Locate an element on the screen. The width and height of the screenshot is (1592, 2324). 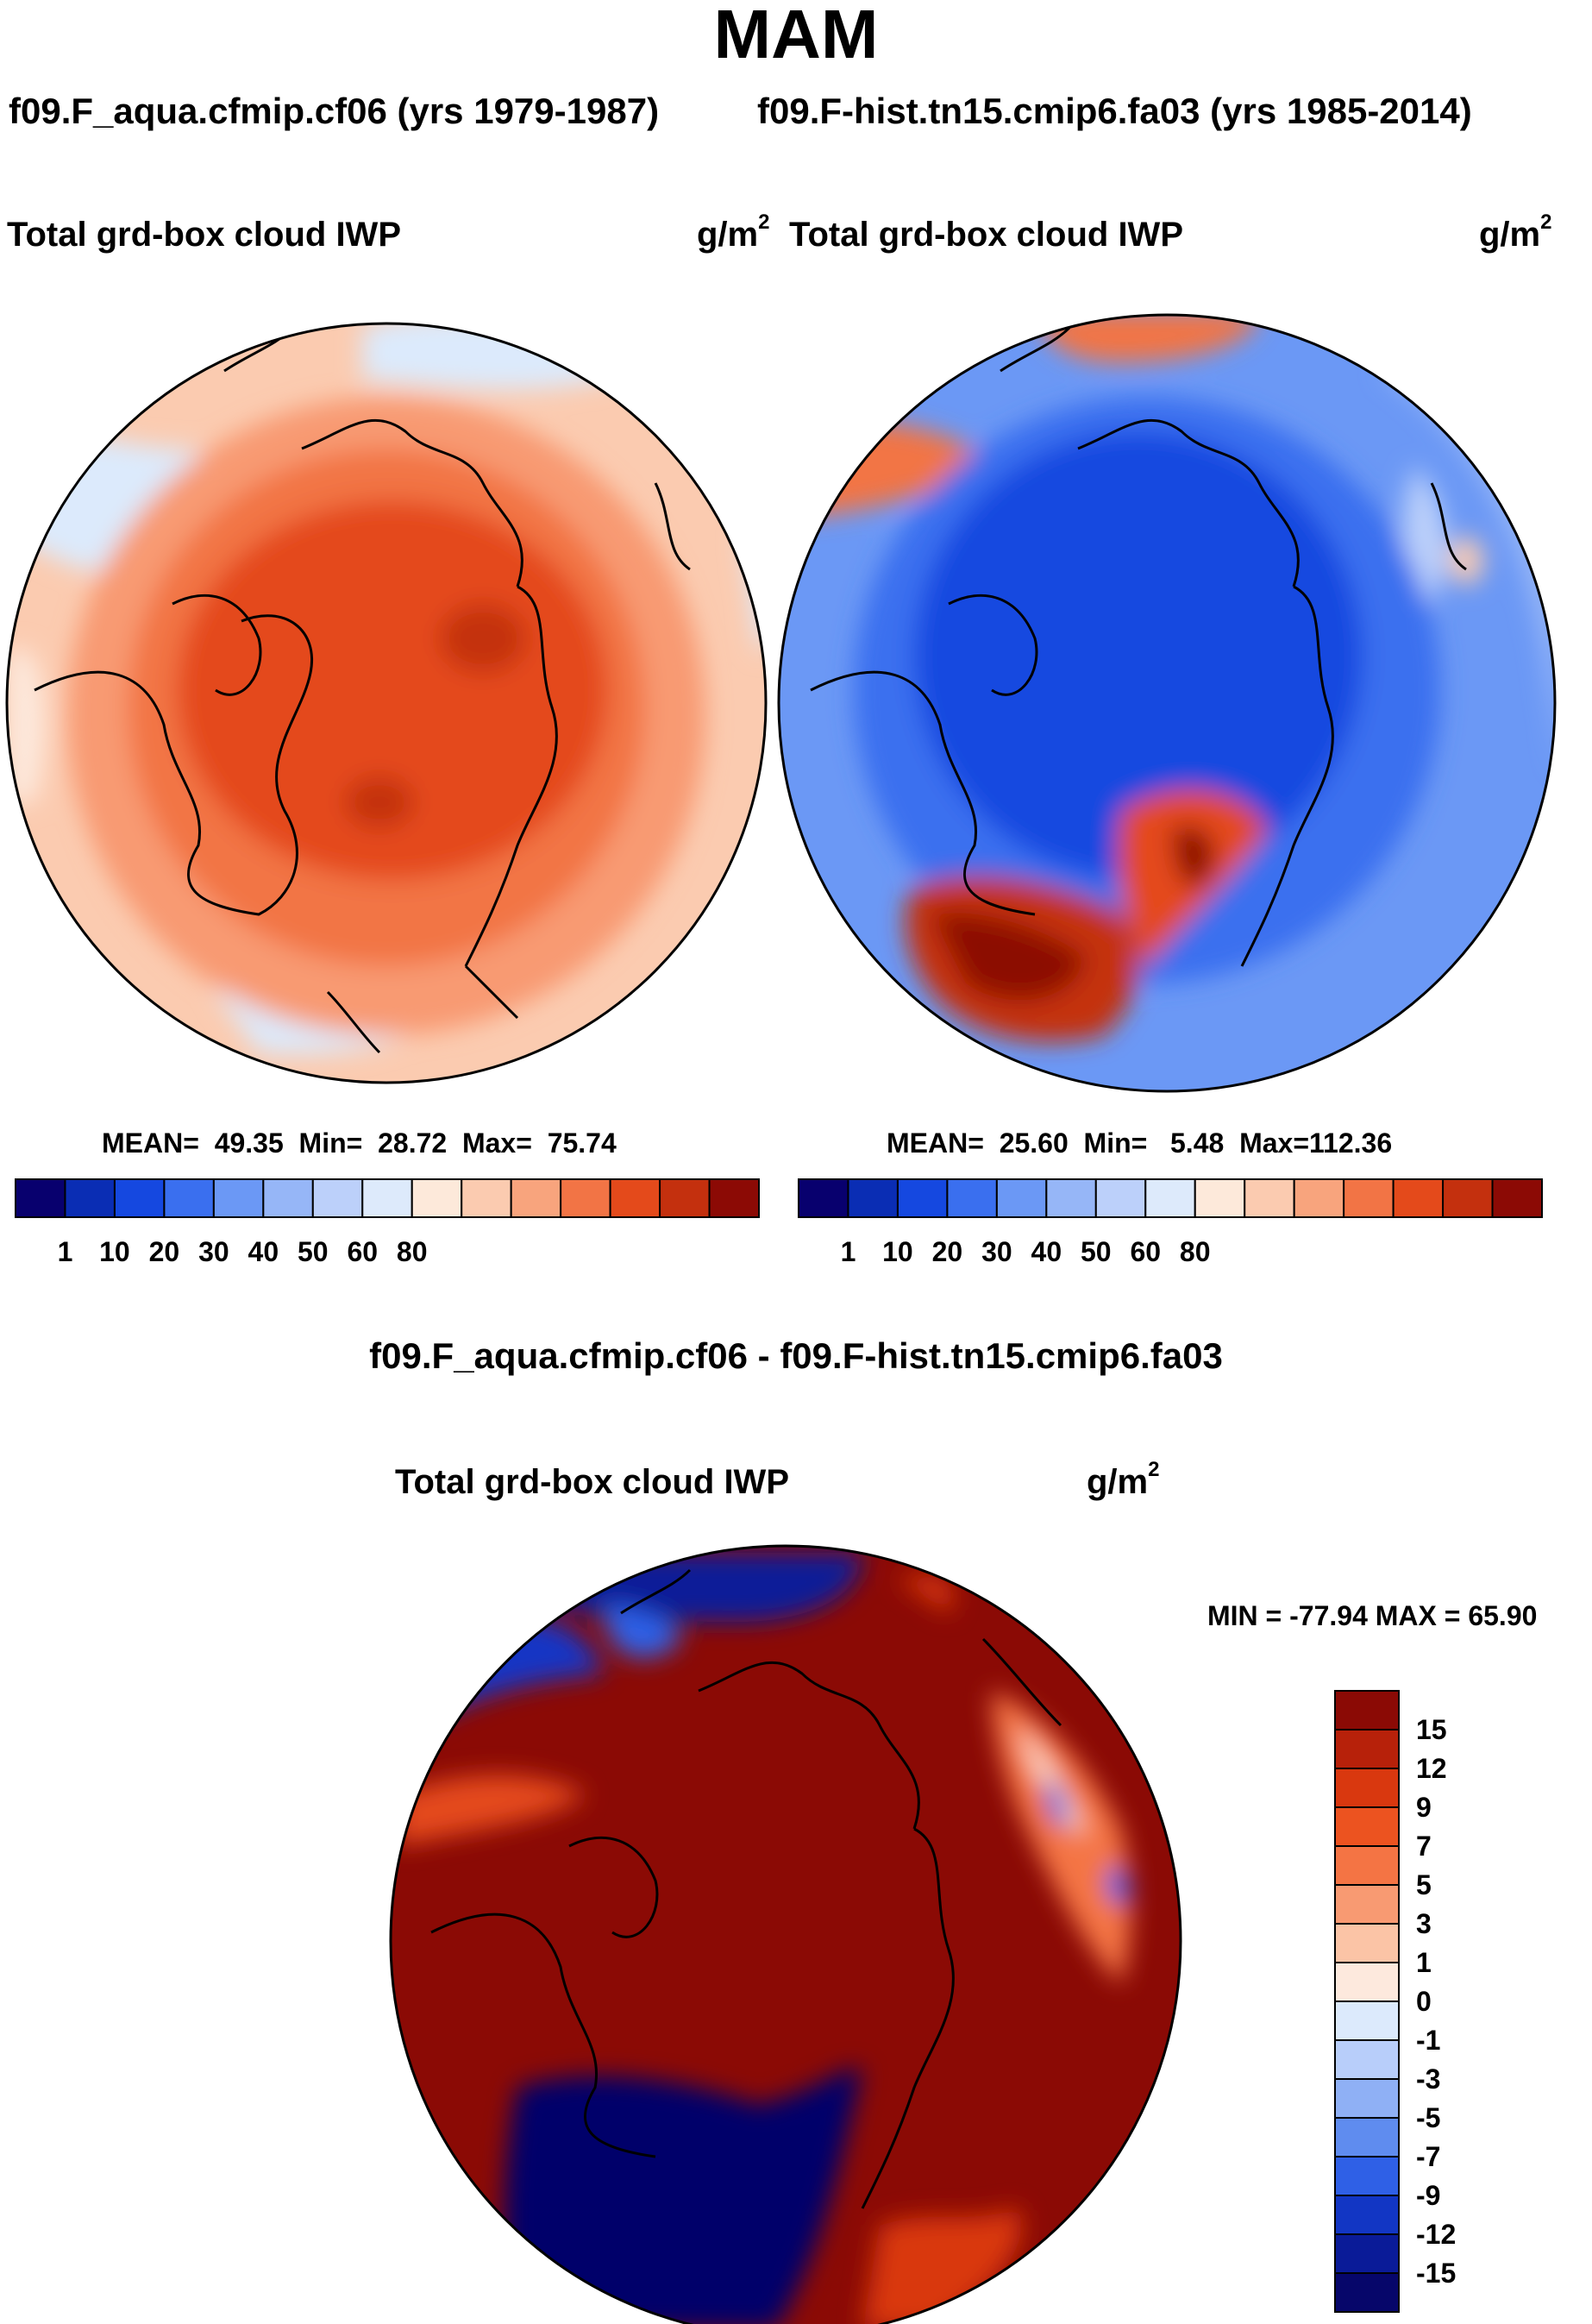
colorbar-tick-label: -15 is located at coordinates (1436, 2274).